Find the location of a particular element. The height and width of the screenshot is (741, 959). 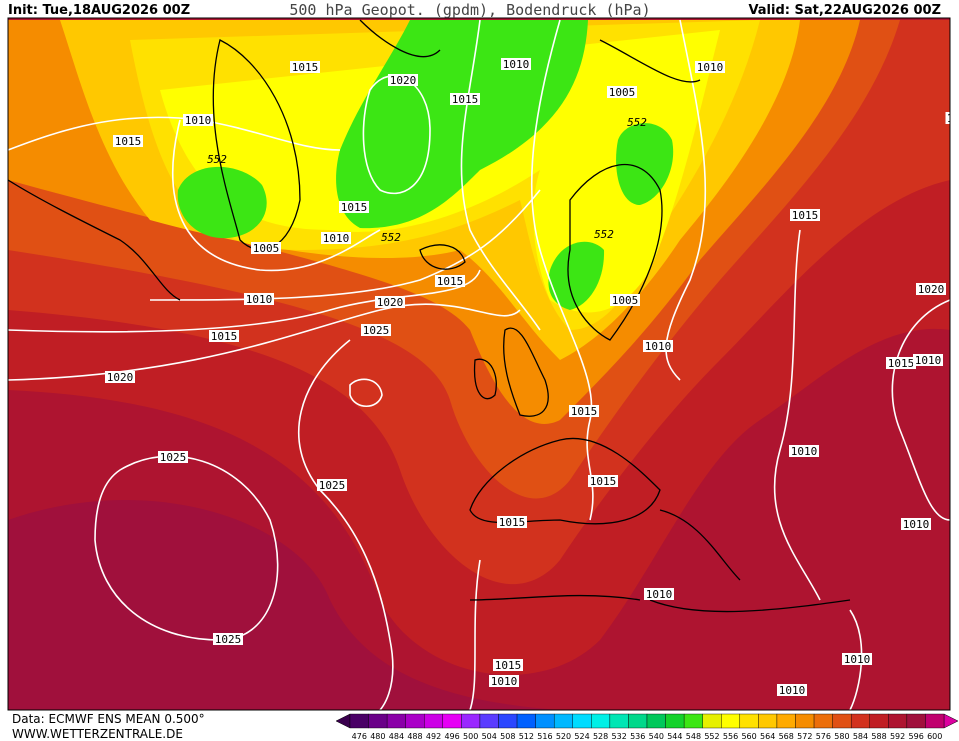

colorbar-label: 596 is located at coordinates (916, 736).